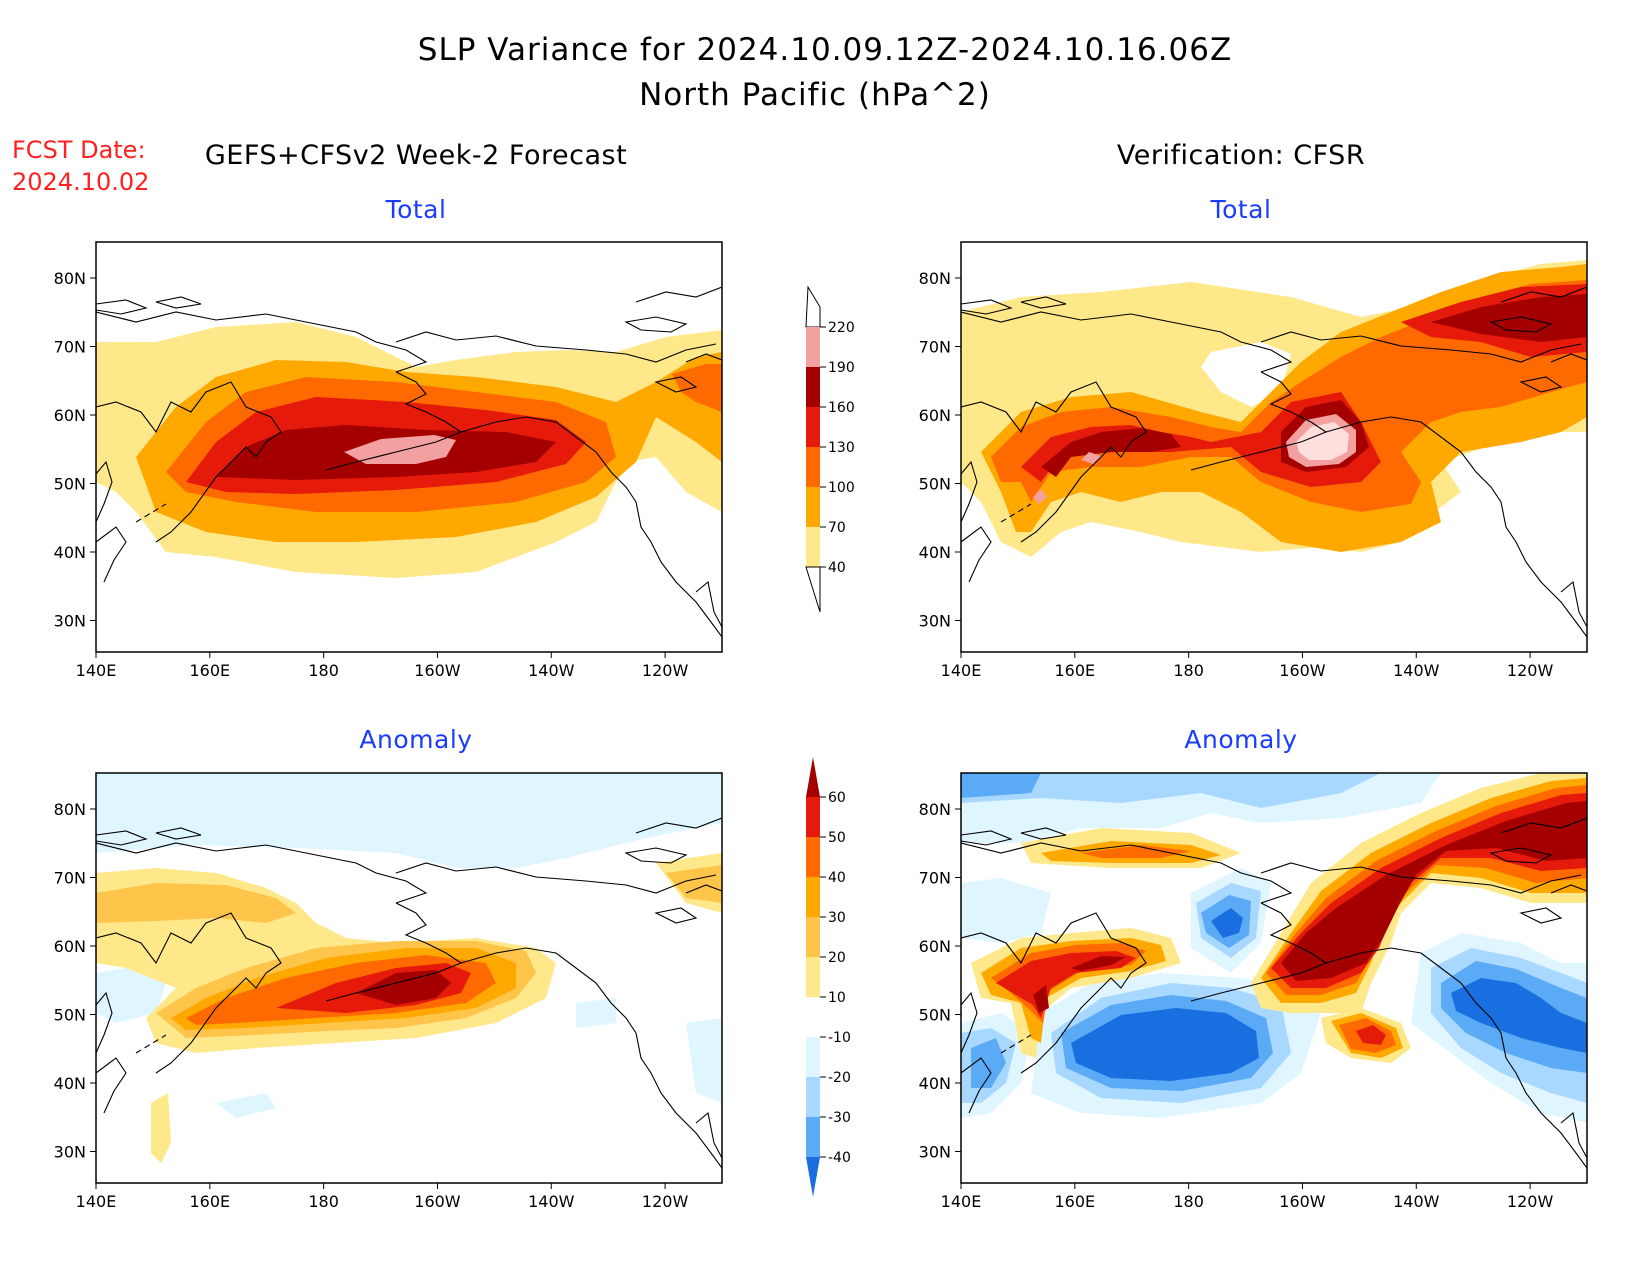  What do you see at coordinates (841, 368) in the screenshot?
I see `colorbar-label: 190` at bounding box center [841, 368].